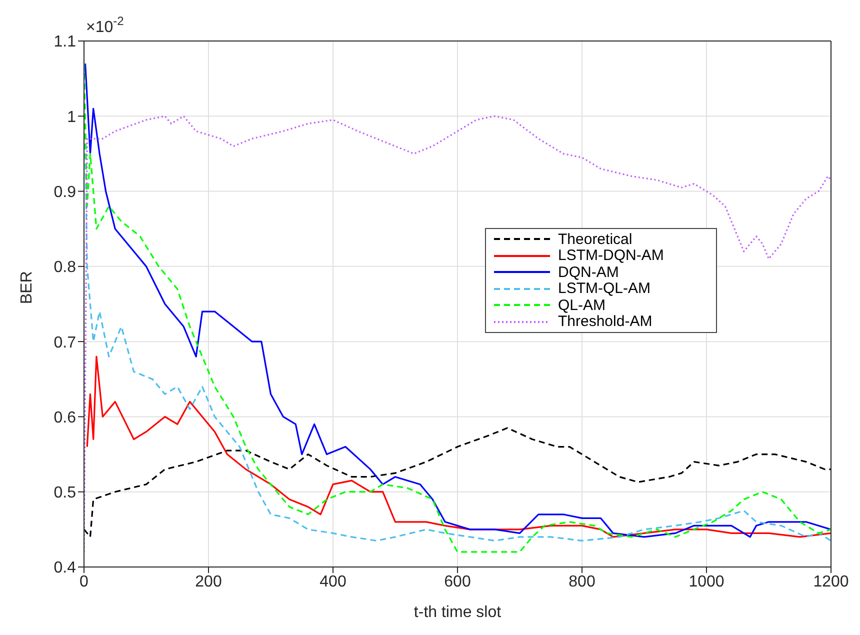 The image size is (860, 635). Describe the element at coordinates (588, 272) in the screenshot. I see `legend-label: DQN-AM` at that location.